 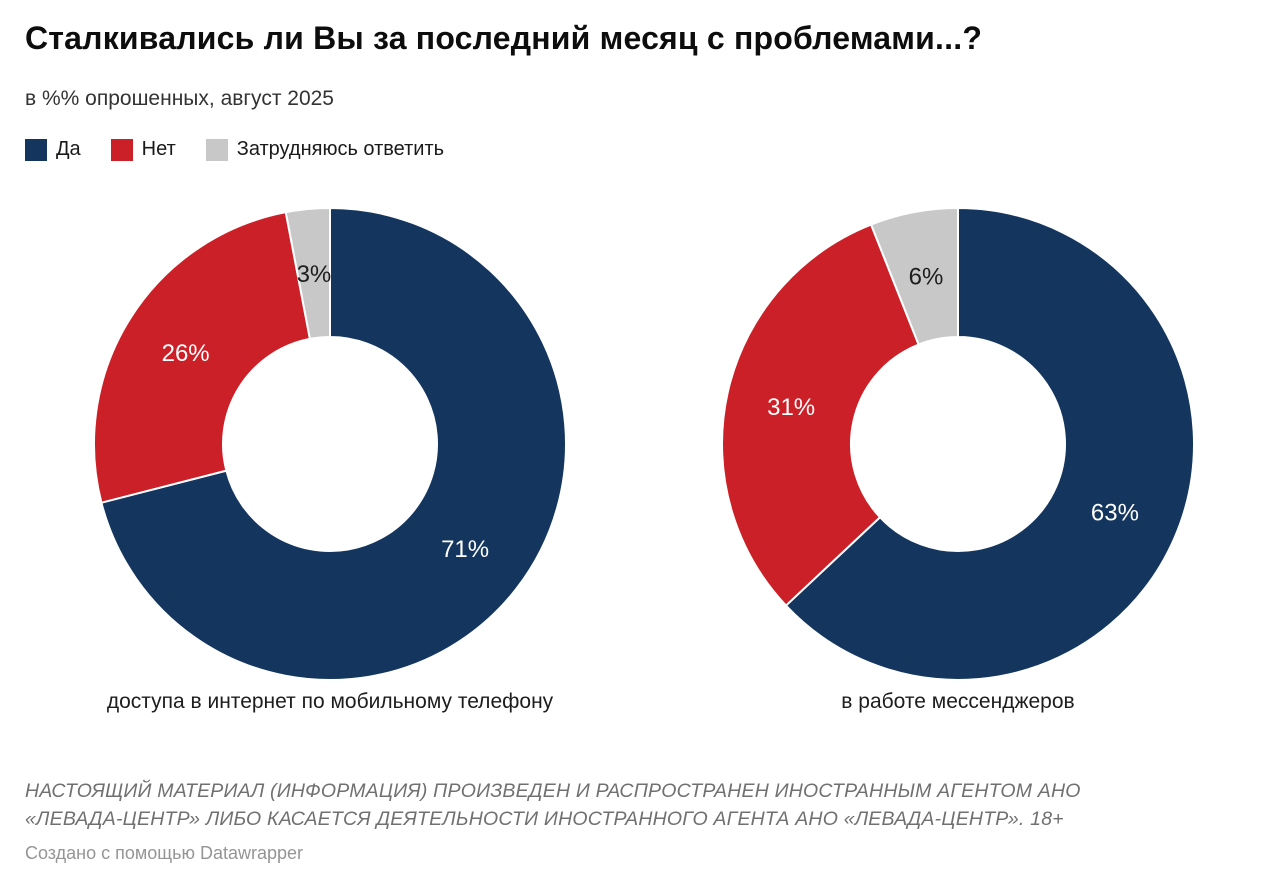 I want to click on legend: Да Нет Затрудняюсь ответить, so click(x=234, y=149).